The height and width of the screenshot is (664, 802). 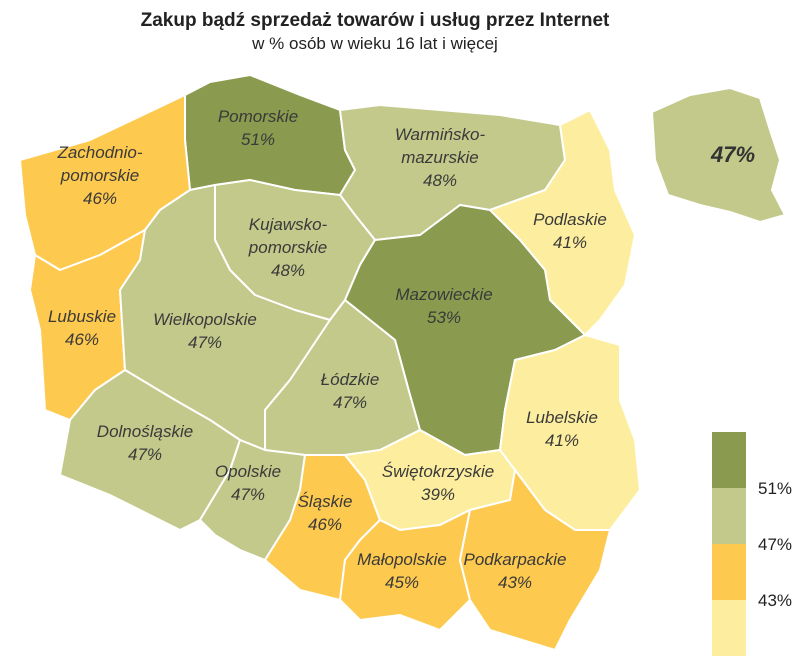 What do you see at coordinates (145, 431) in the screenshot?
I see `region-name: Dolnośląskie` at bounding box center [145, 431].